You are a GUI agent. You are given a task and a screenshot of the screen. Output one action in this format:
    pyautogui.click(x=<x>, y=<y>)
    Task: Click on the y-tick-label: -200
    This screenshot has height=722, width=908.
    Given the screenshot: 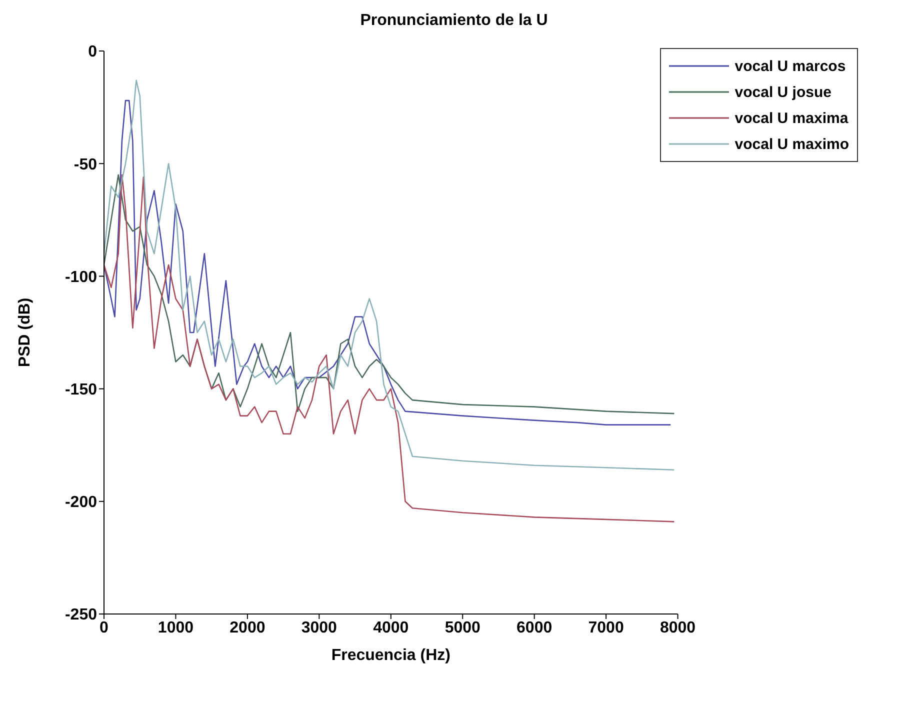 What is the action you would take?
    pyautogui.click(x=81, y=503)
    